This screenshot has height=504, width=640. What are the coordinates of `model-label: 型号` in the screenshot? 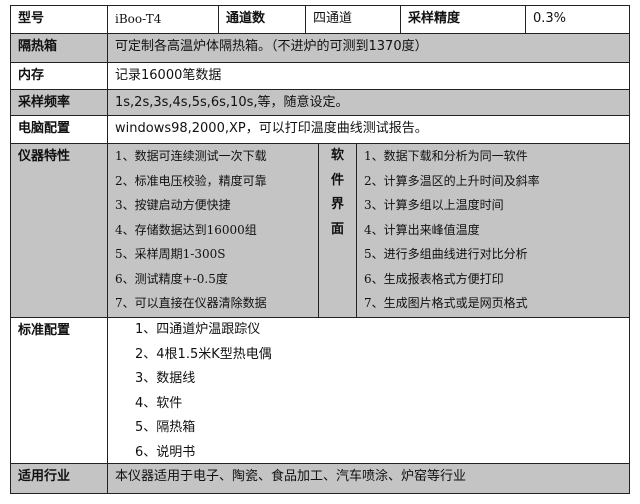 It's located at (59, 19).